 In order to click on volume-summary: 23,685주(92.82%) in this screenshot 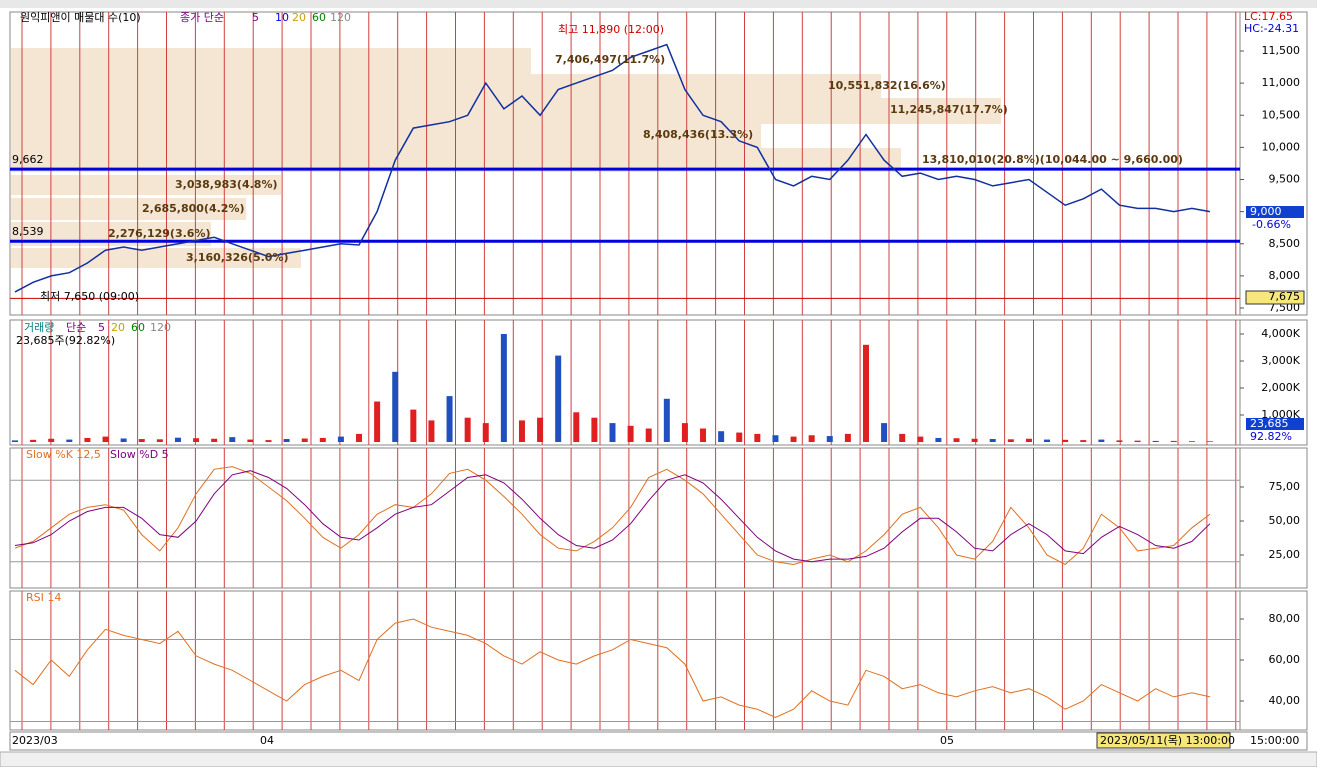, I will do `click(65, 340)`.